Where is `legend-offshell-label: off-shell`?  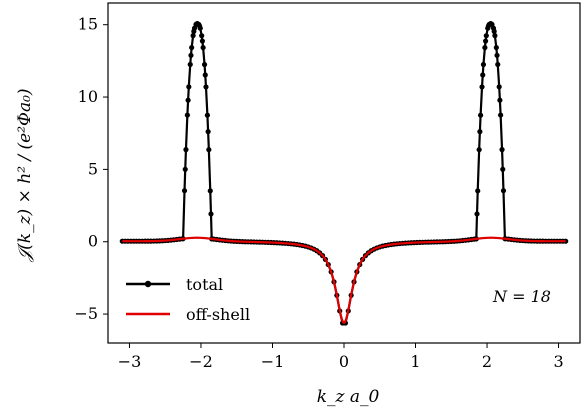
legend-offshell-label: off-shell is located at coordinates (218, 314).